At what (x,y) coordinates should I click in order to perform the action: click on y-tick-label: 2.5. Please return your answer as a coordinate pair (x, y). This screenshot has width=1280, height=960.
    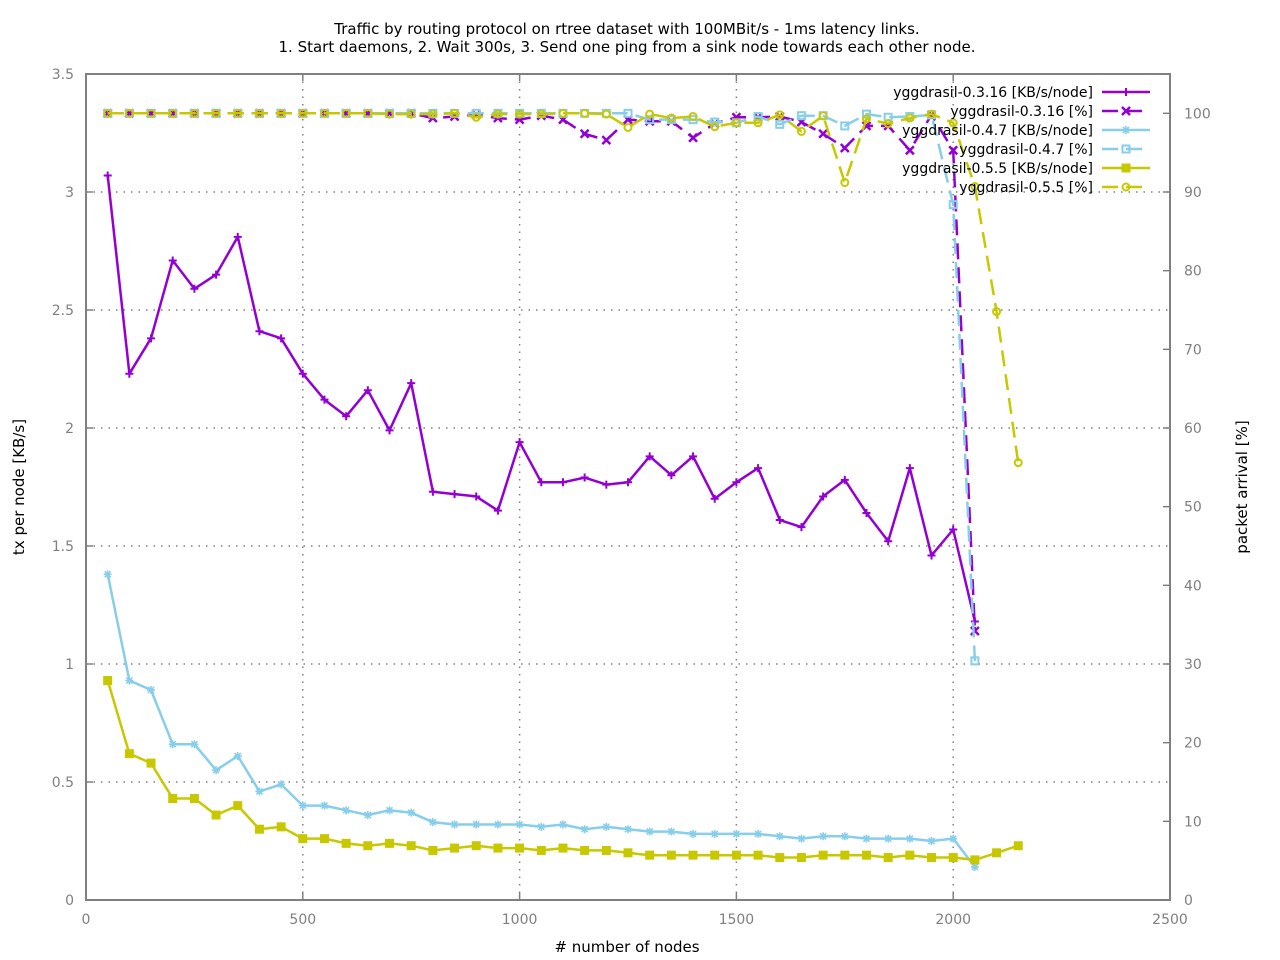
    Looking at the image, I should click on (63, 311).